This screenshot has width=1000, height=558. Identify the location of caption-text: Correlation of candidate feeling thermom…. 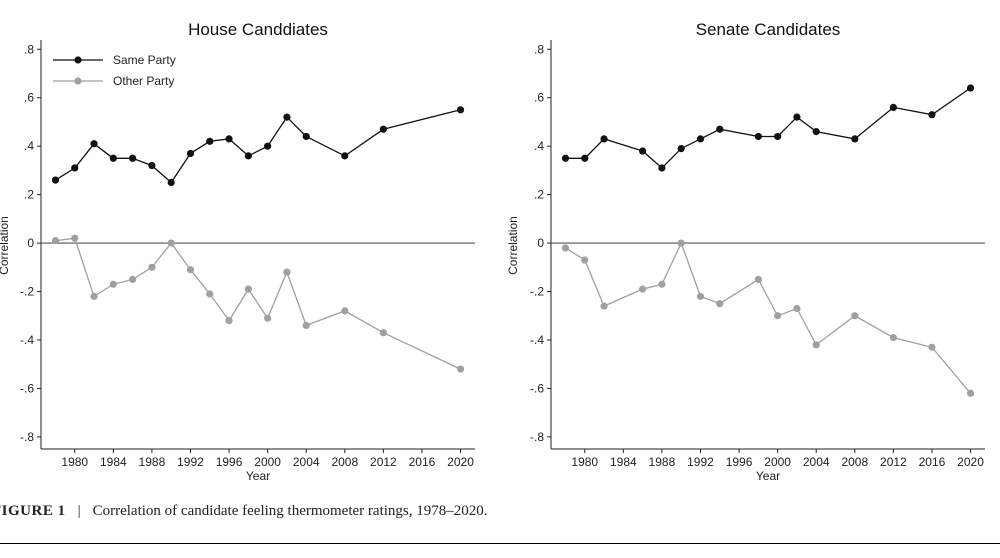
(290, 511).